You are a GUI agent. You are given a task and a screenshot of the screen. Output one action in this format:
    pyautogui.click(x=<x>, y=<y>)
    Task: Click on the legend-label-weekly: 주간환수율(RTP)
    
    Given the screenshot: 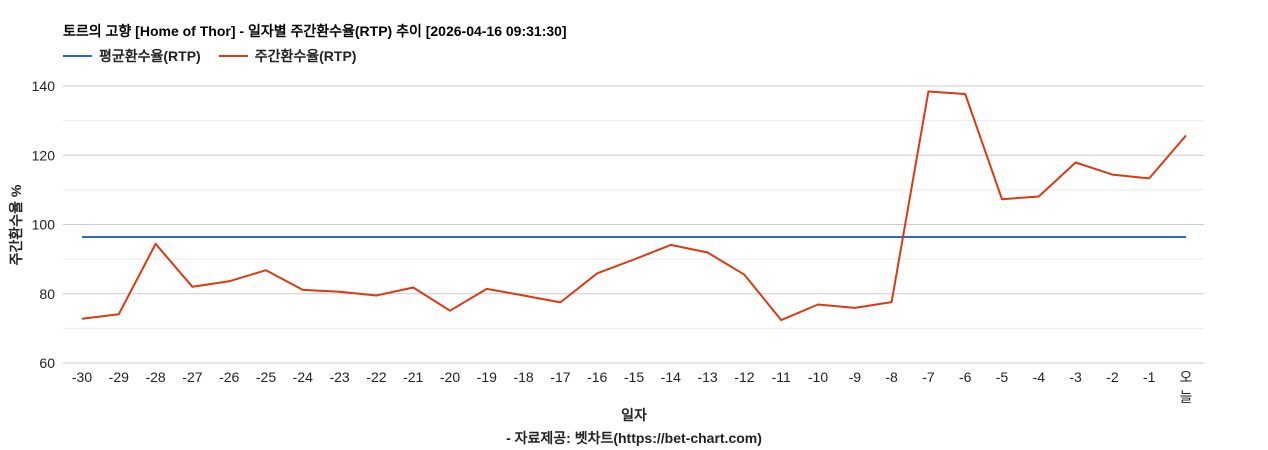 What is the action you would take?
    pyautogui.click(x=305, y=56)
    